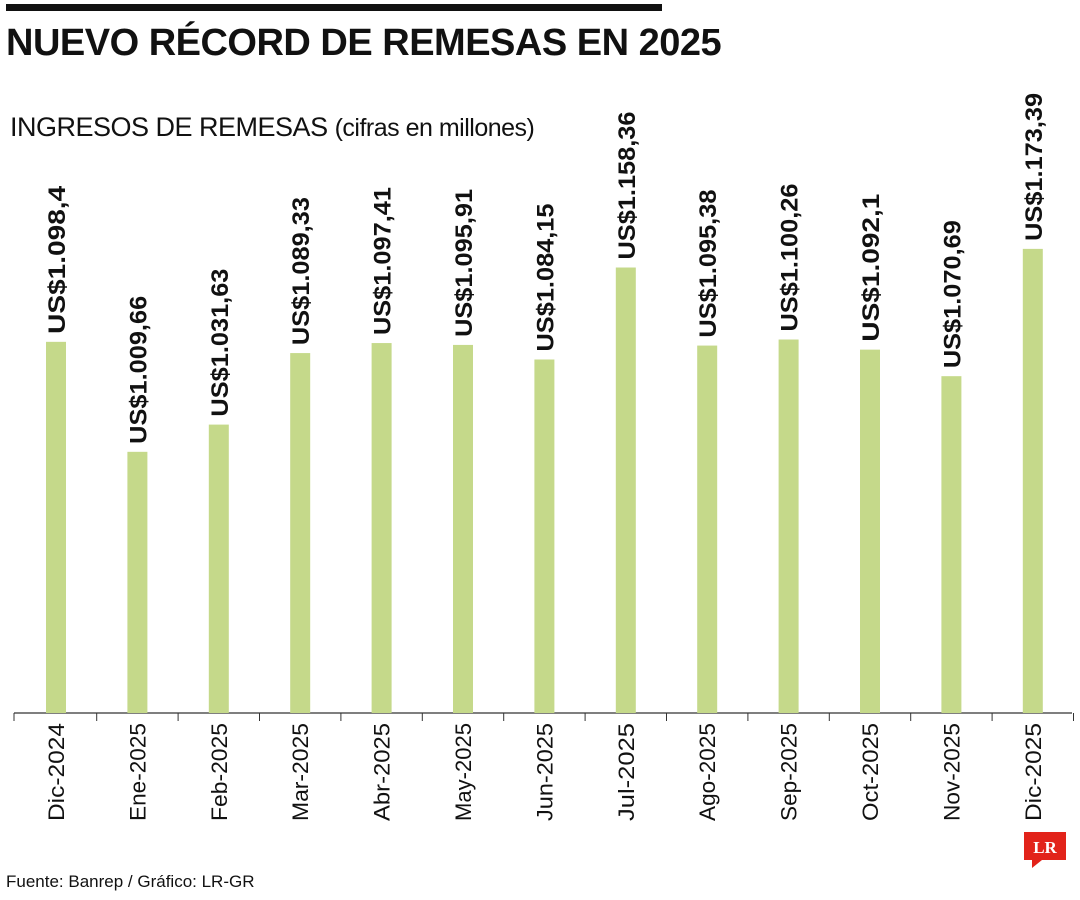 Image resolution: width=1080 pixels, height=900 pixels. What do you see at coordinates (434, 128) in the screenshot?
I see `subtitle-unit: (cifras en millones)` at bounding box center [434, 128].